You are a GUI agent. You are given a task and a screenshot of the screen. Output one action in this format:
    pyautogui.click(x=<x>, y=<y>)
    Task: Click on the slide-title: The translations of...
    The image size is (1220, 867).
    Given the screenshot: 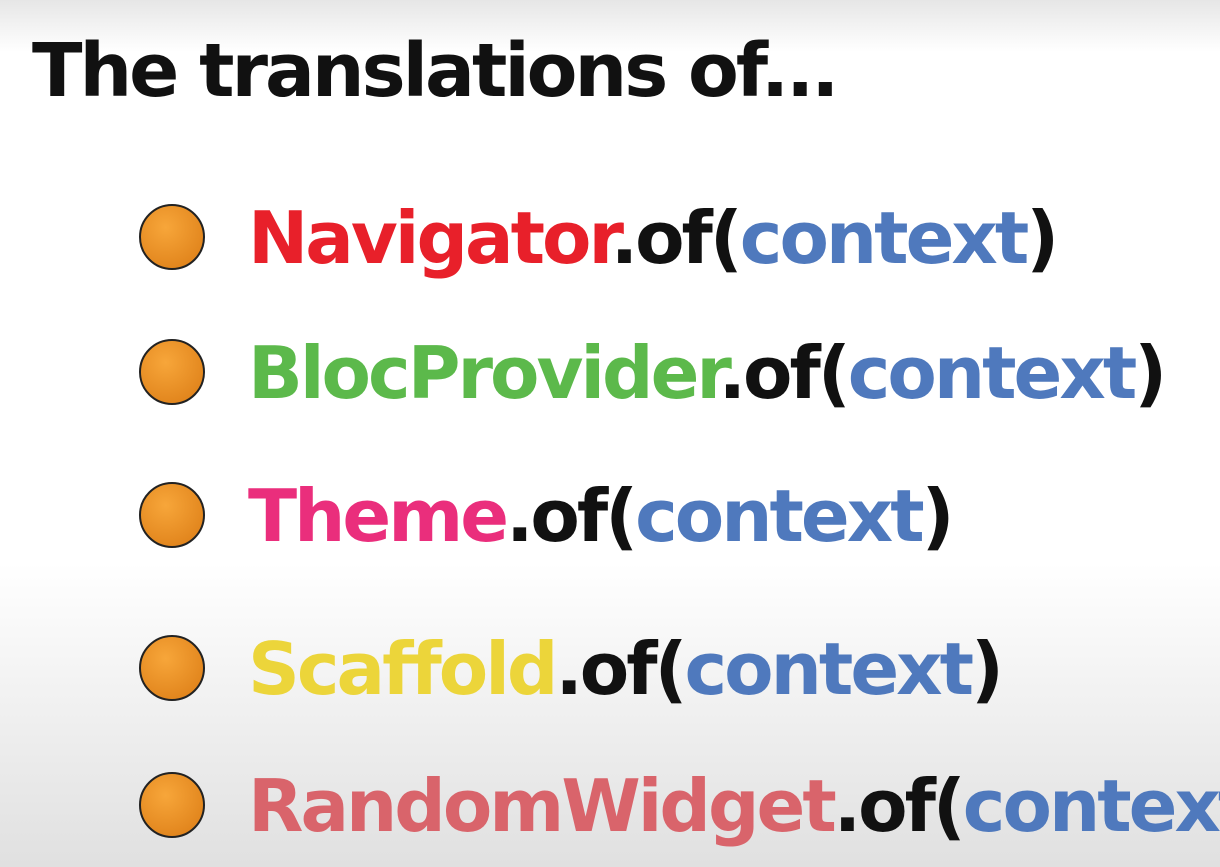 What is the action you would take?
    pyautogui.click(x=434, y=71)
    